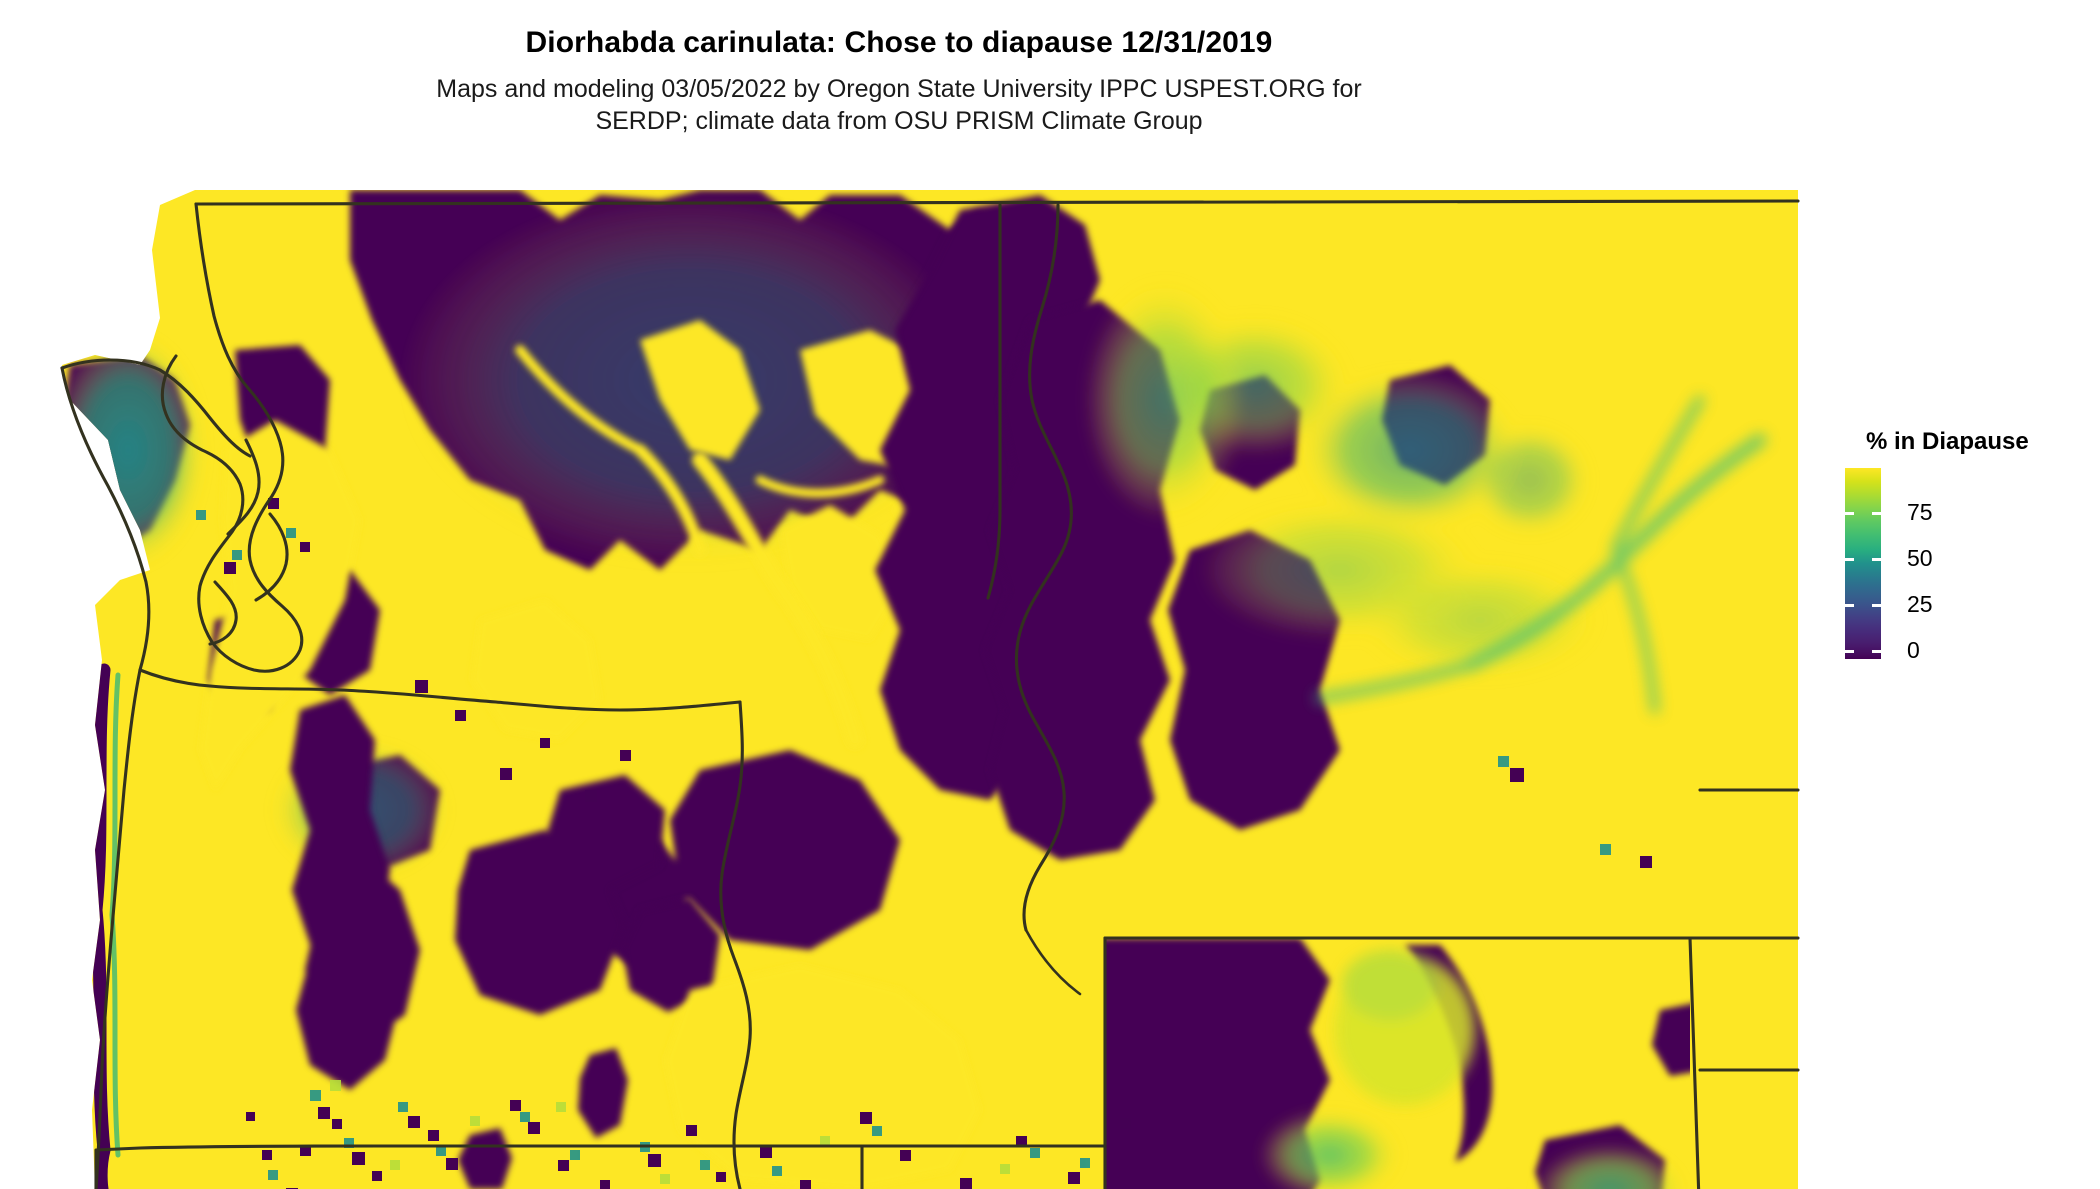  What do you see at coordinates (997, 202) in the screenshot?
I see `border-canada` at bounding box center [997, 202].